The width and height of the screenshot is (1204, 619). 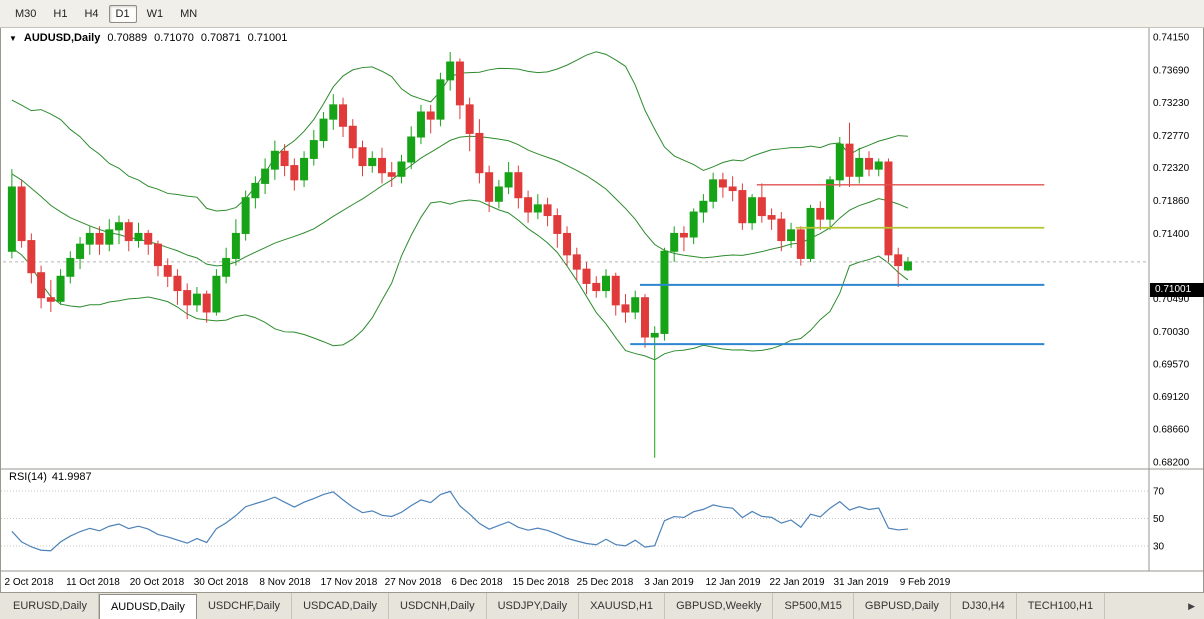 I want to click on chart-tab-tech100-h1: TECH100,H1, so click(x=1061, y=606).